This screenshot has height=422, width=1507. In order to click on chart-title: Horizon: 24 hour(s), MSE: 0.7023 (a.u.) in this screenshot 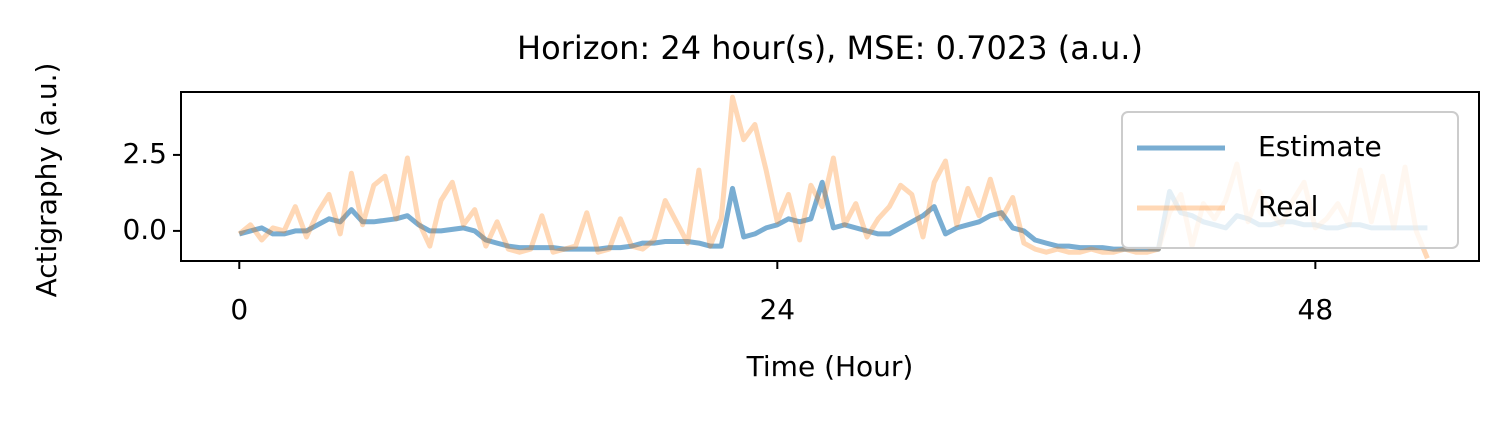, I will do `click(830, 48)`.